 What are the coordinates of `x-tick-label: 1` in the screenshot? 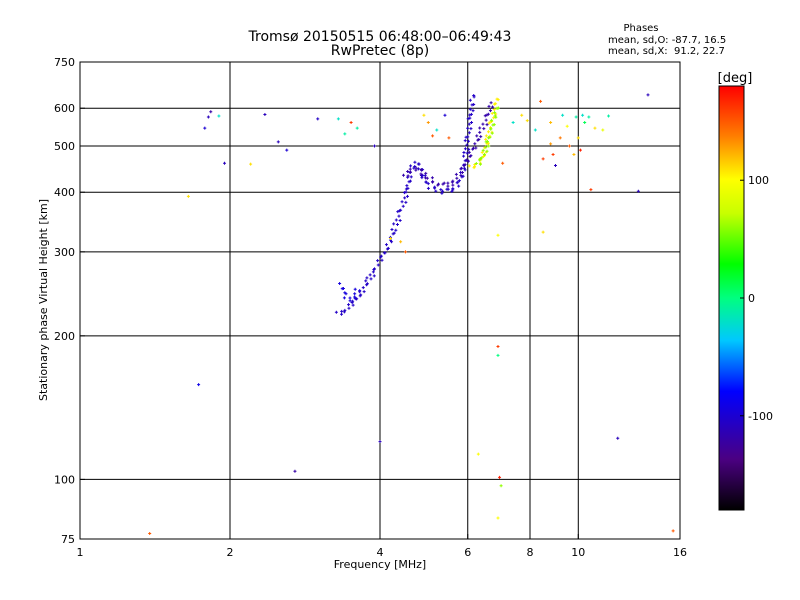 It's located at (80, 552).